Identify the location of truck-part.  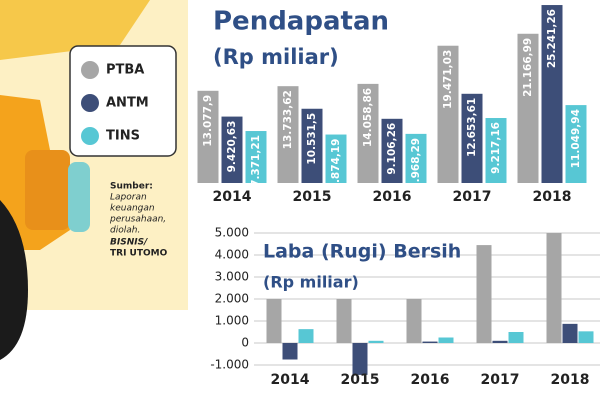
(47, 190).